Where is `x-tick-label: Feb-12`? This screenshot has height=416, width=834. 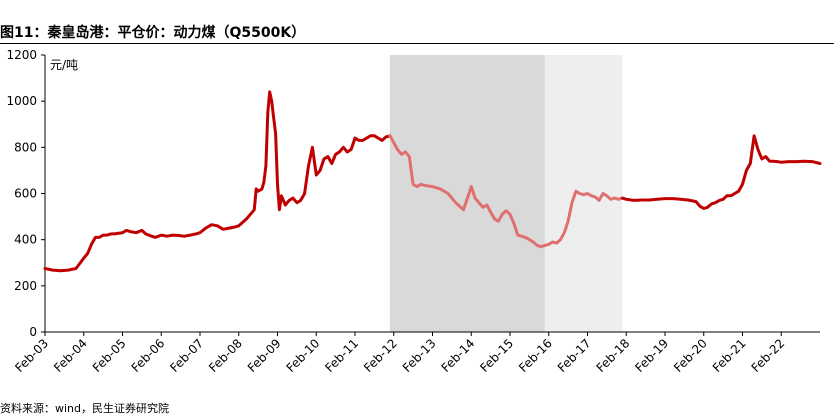
x-tick-label: Feb-12 is located at coordinates (380, 355).